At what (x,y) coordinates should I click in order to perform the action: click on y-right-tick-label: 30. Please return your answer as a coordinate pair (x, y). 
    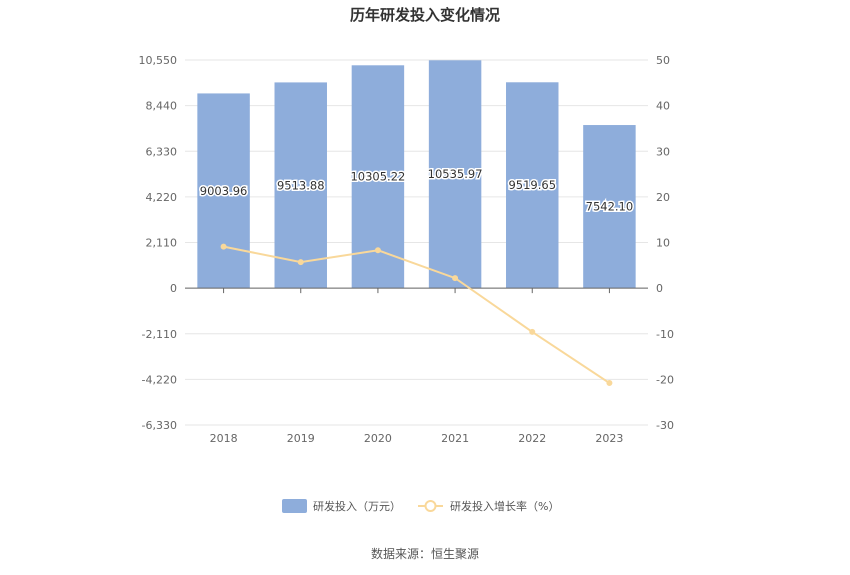
    Looking at the image, I should click on (663, 151).